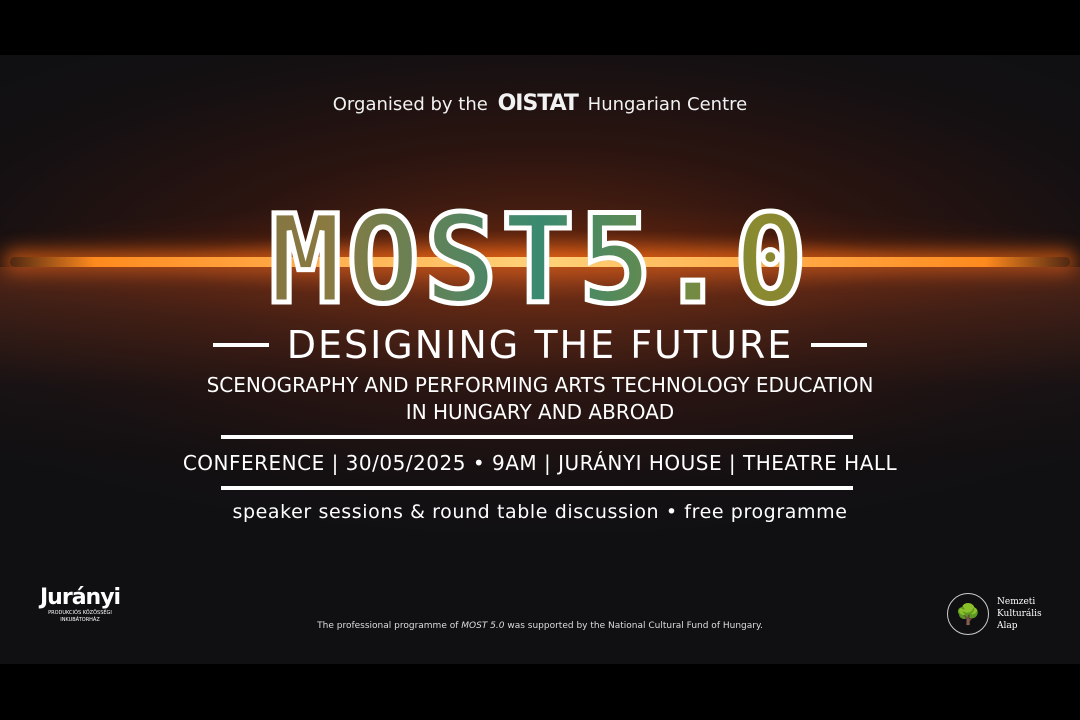 The width and height of the screenshot is (1080, 720). What do you see at coordinates (483, 626) in the screenshot?
I see `footer-italic: MOST 5.0` at bounding box center [483, 626].